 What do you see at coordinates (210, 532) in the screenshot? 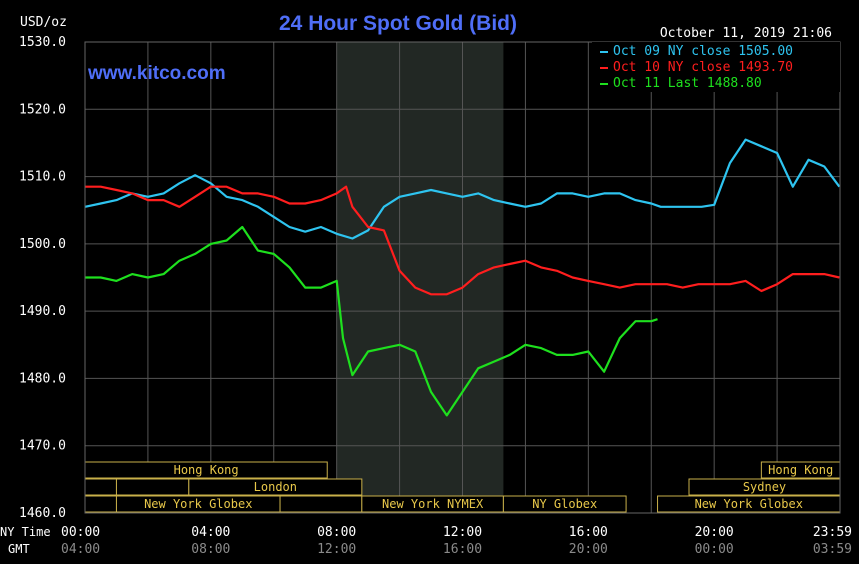
I see `x-tick-label-ny: 04:00` at bounding box center [210, 532].